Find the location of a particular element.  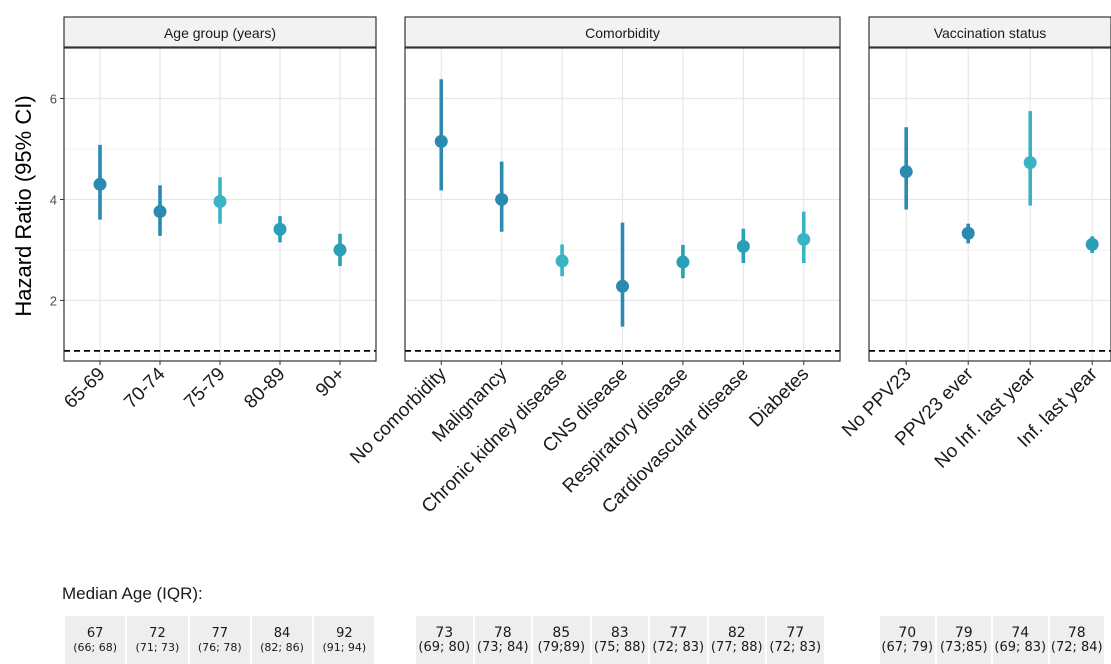

iqr-value: (67; 79) is located at coordinates (907, 647).